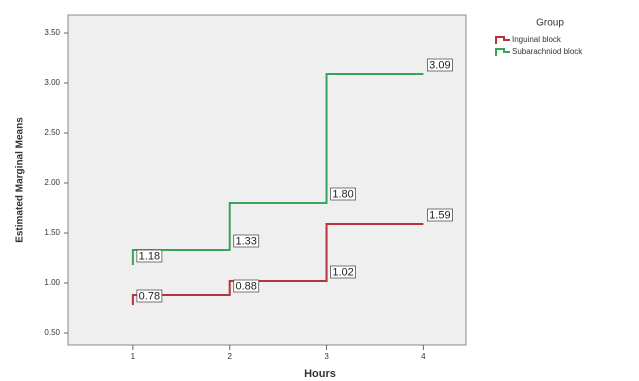  I want to click on y-tick-label: 1.00, so click(52, 282).